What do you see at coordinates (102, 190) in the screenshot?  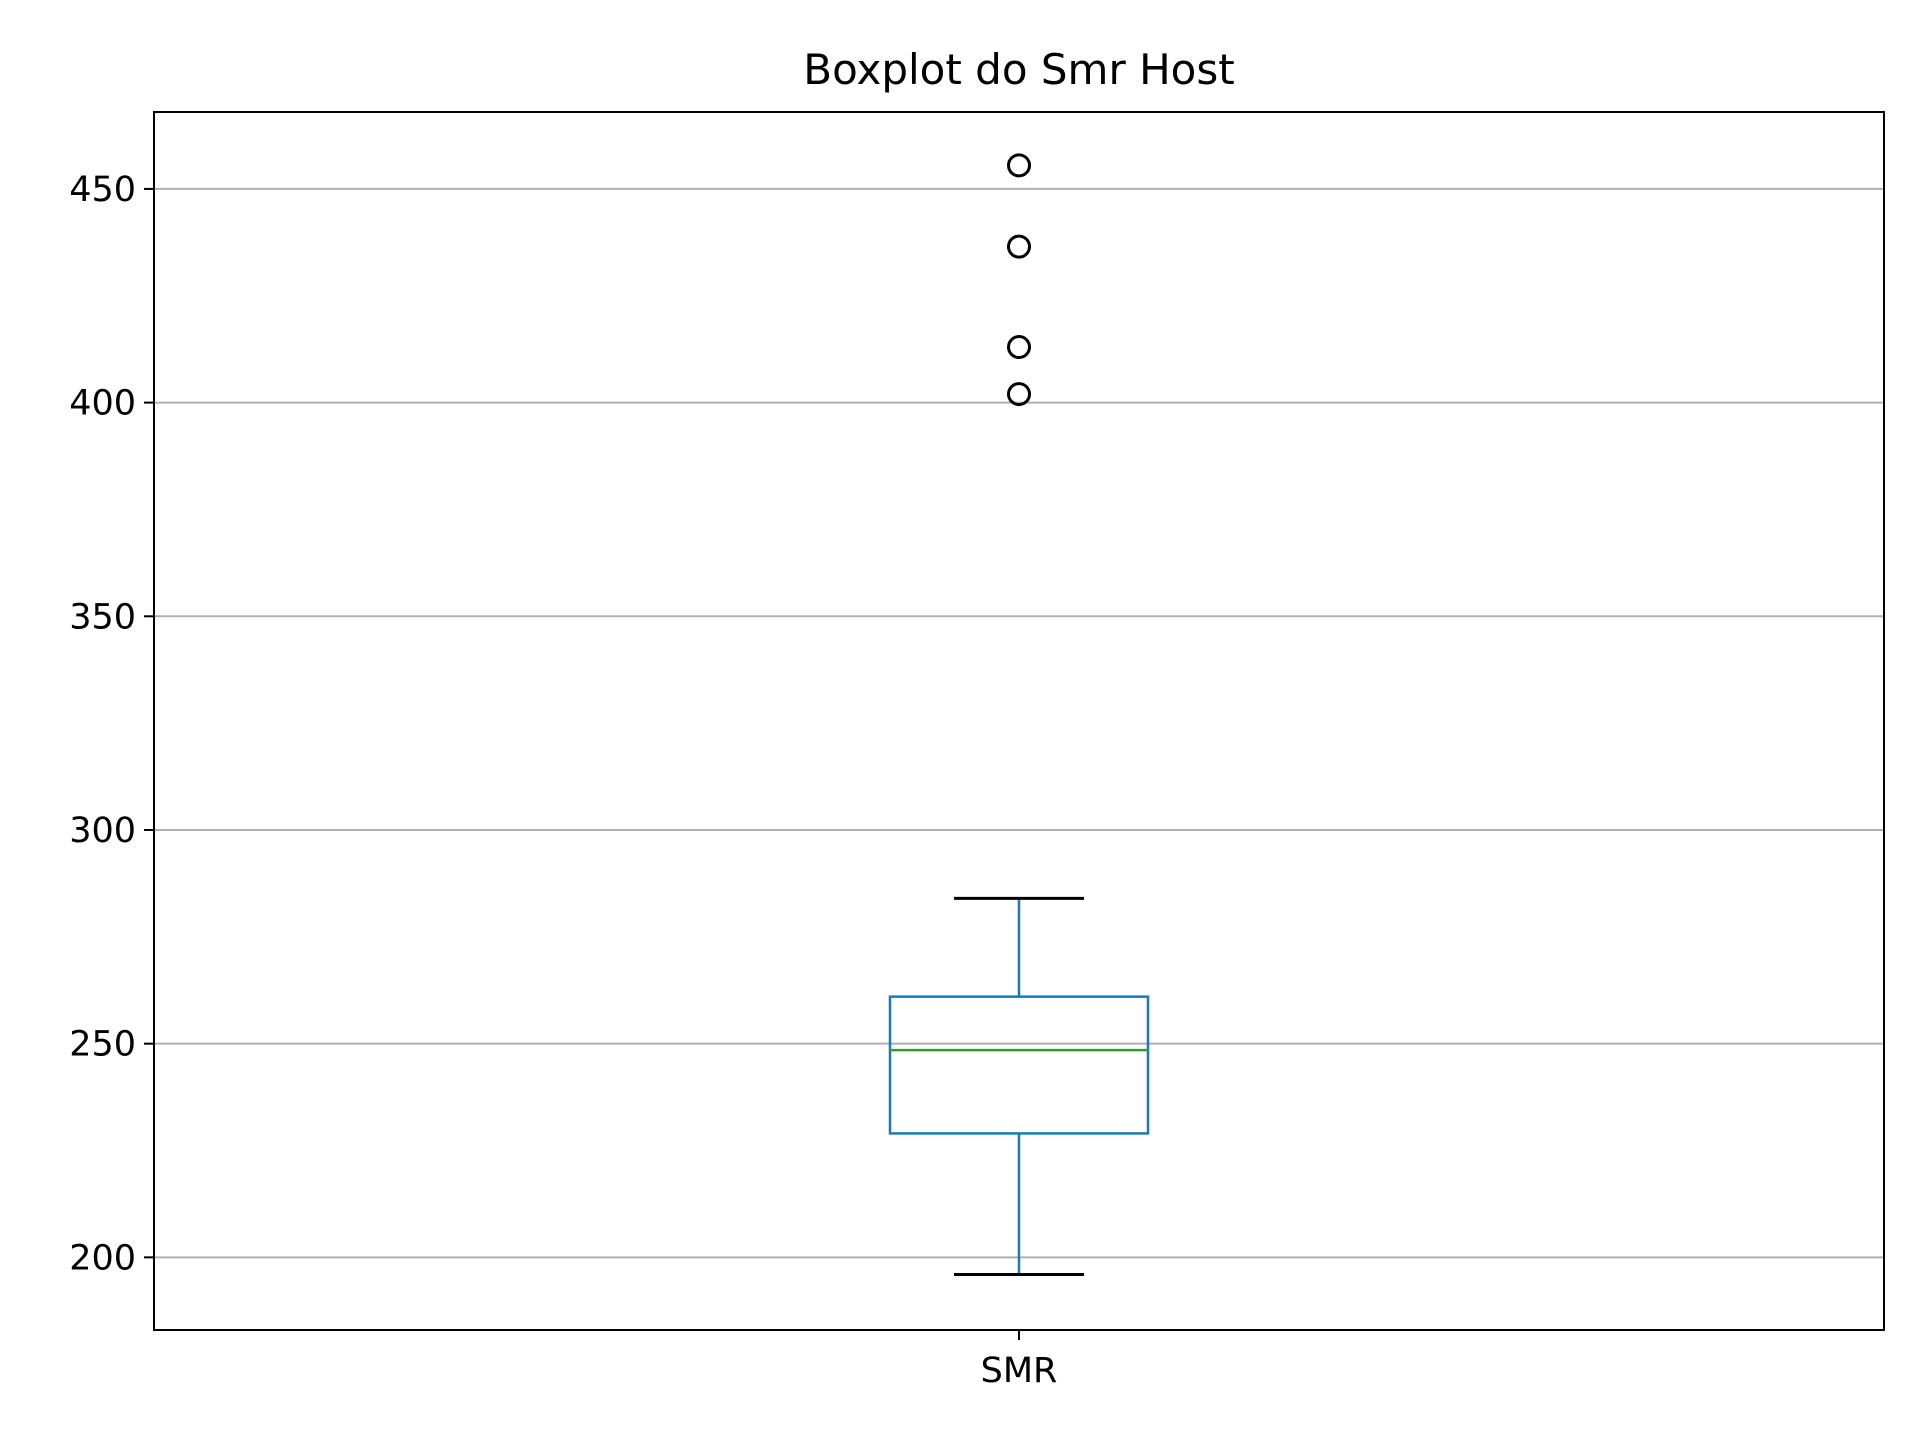 I see `y-tick-label-450: 450` at bounding box center [102, 190].